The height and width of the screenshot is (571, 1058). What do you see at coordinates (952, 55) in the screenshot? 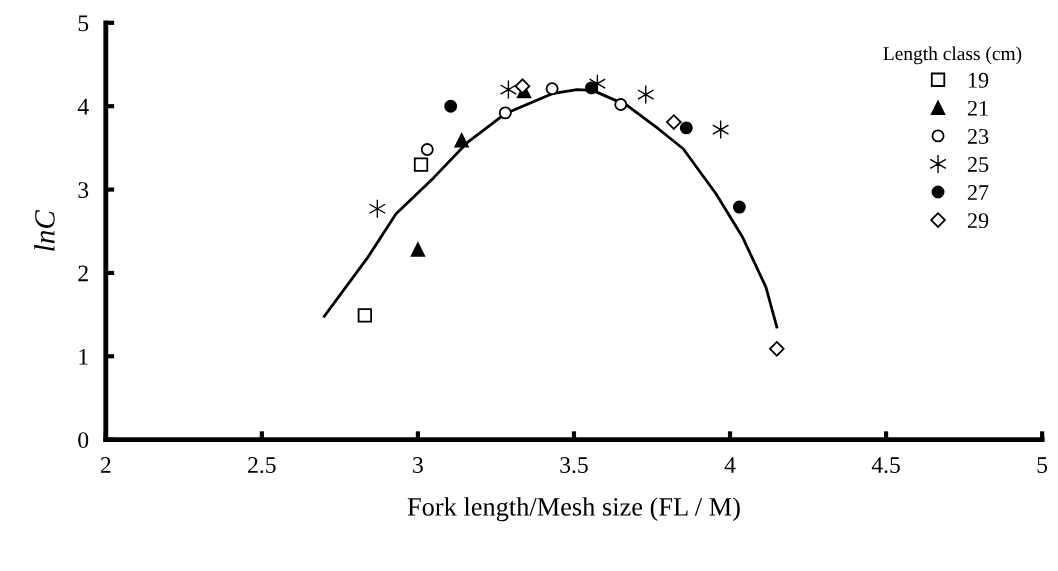
I see `legend-title: Length class (cm)` at bounding box center [952, 55].